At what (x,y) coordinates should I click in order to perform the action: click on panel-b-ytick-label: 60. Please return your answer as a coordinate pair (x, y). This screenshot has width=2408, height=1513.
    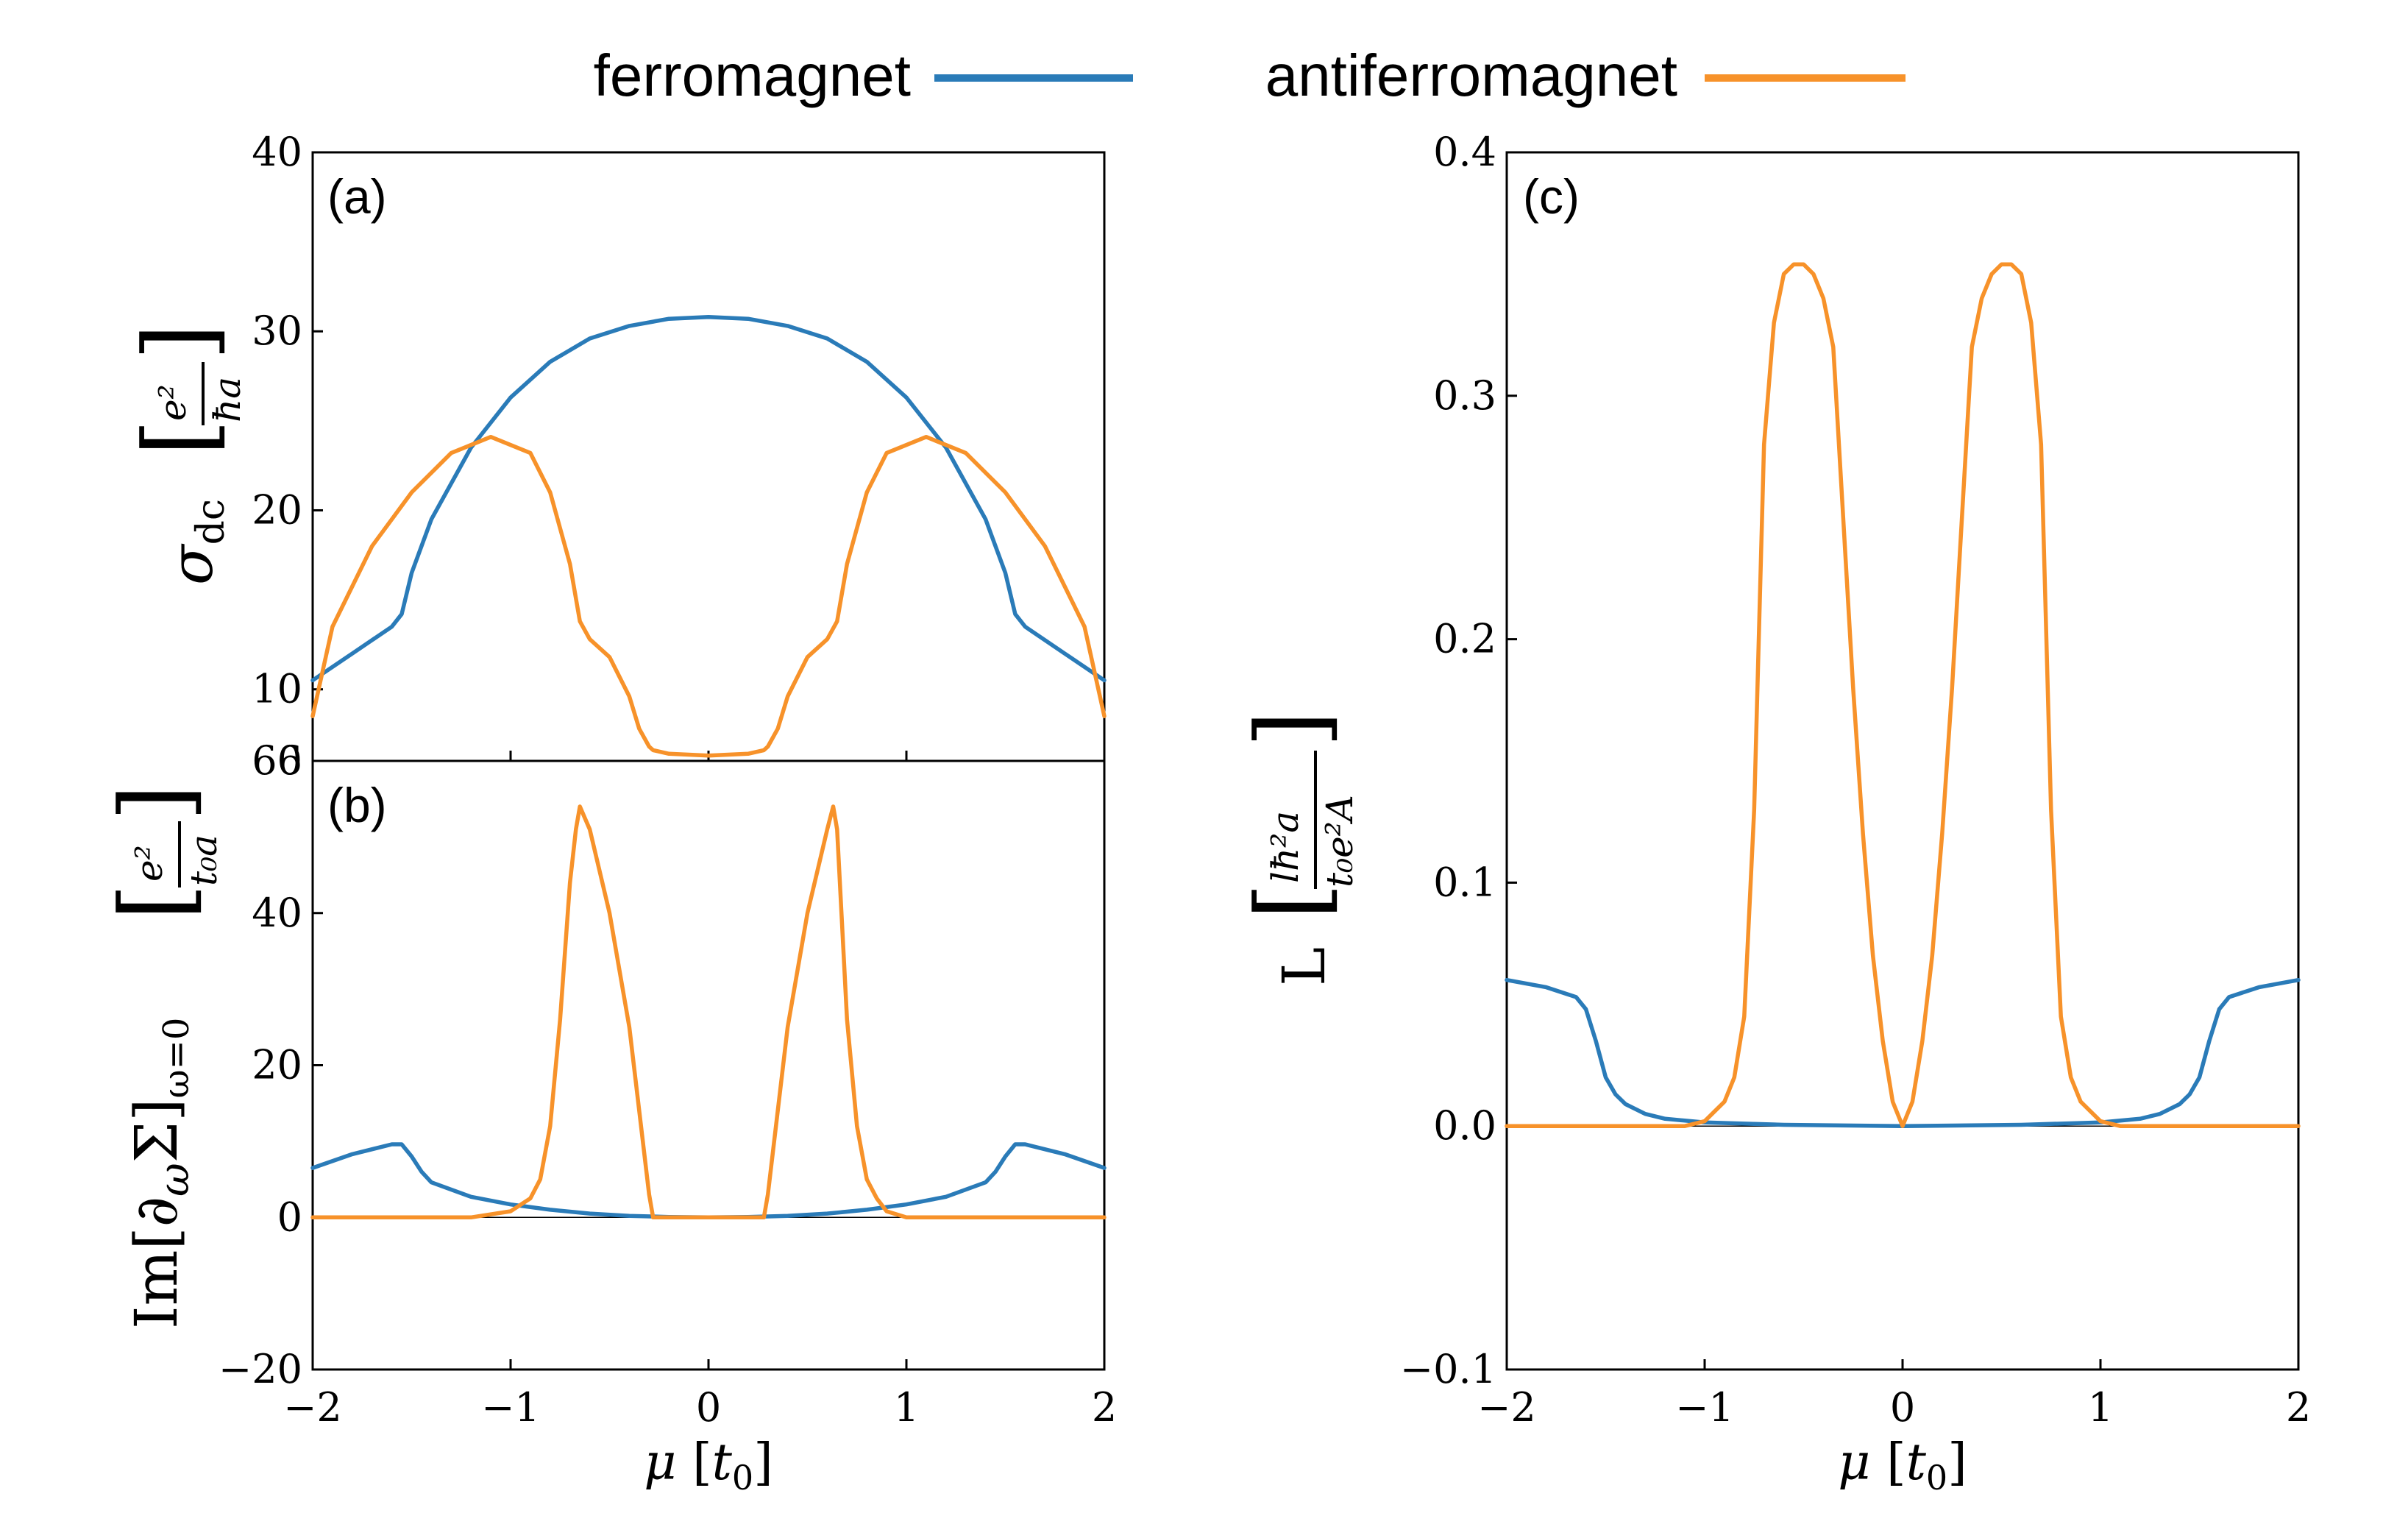
    Looking at the image, I should click on (277, 761).